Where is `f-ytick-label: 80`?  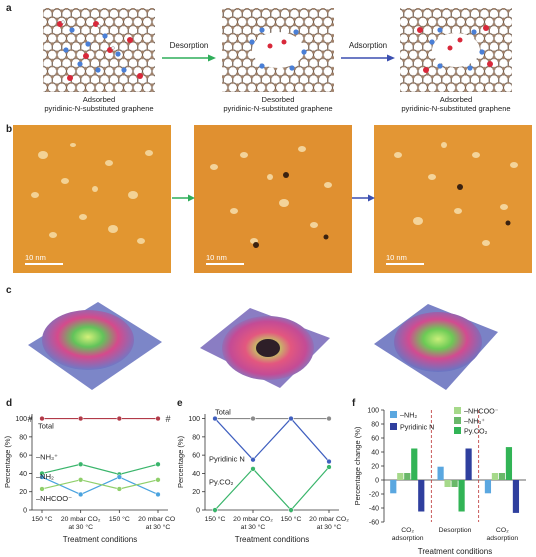 f-ytick-label: 80 is located at coordinates (375, 425).